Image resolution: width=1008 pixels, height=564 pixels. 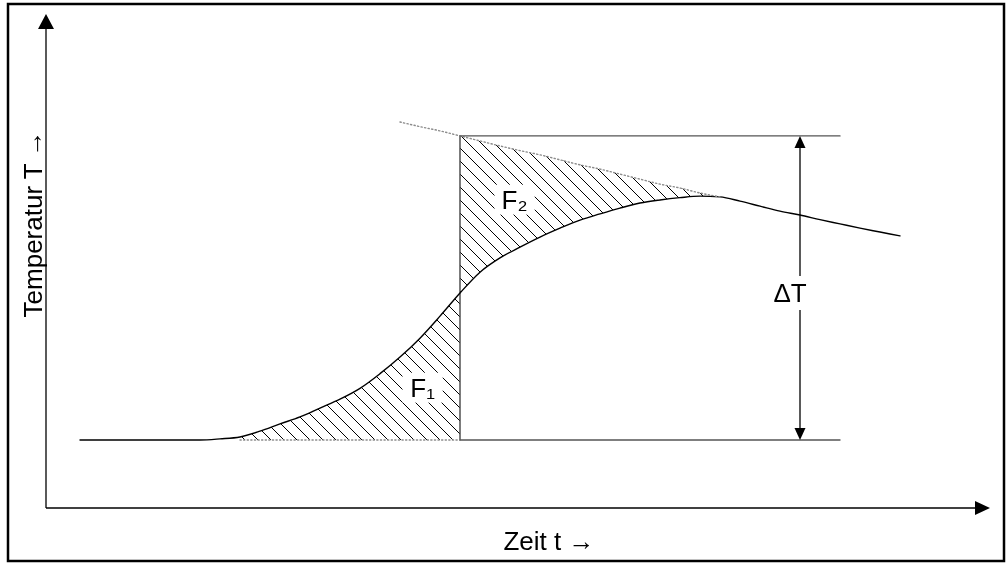 What do you see at coordinates (549, 541) in the screenshot?
I see `x-axis-title: Zeit t →` at bounding box center [549, 541].